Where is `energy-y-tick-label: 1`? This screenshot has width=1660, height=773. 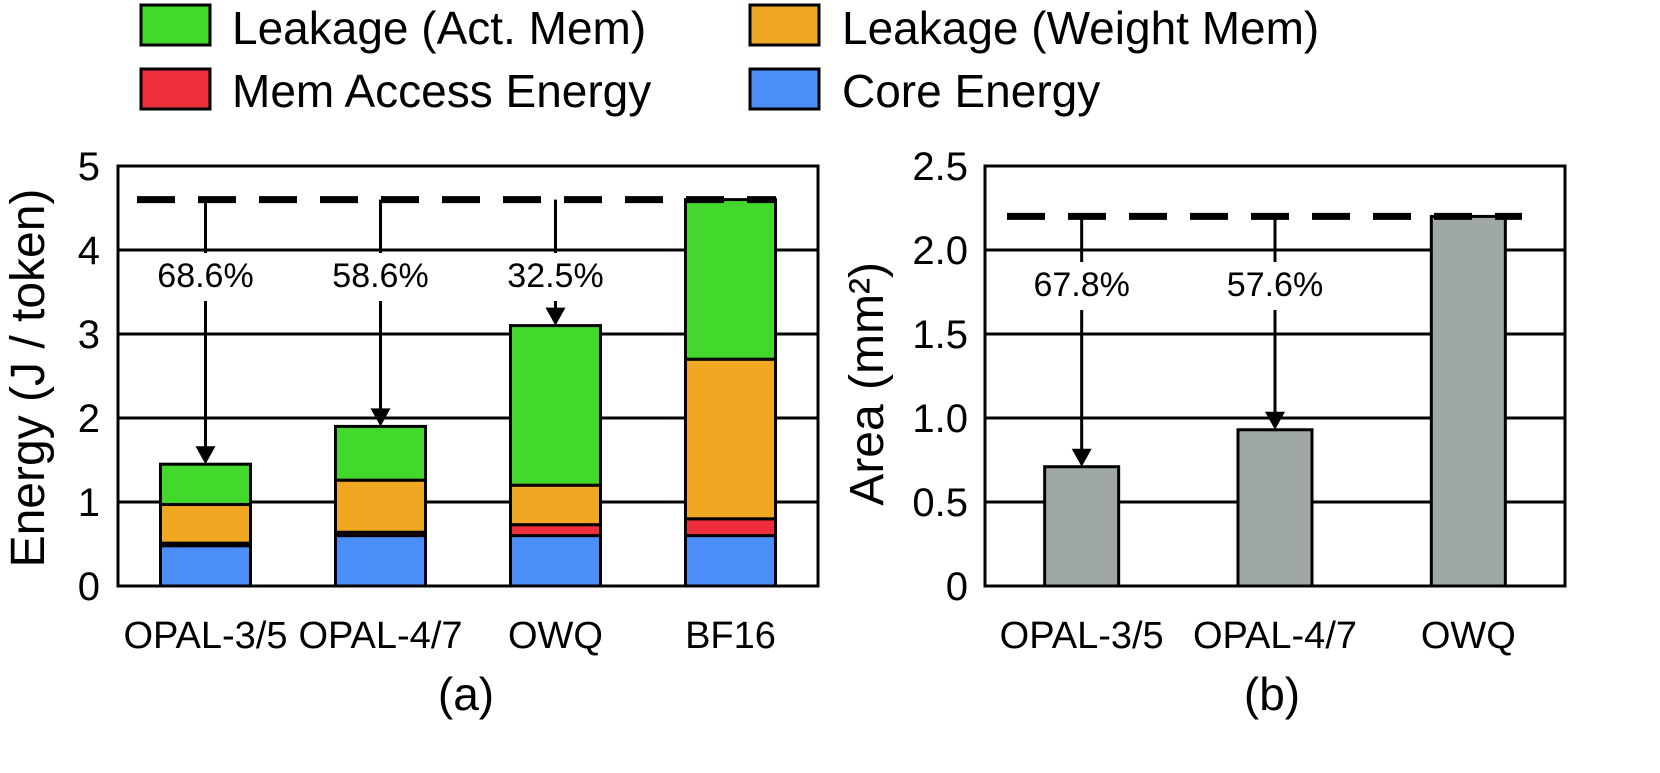
energy-y-tick-label: 1 is located at coordinates (89, 503).